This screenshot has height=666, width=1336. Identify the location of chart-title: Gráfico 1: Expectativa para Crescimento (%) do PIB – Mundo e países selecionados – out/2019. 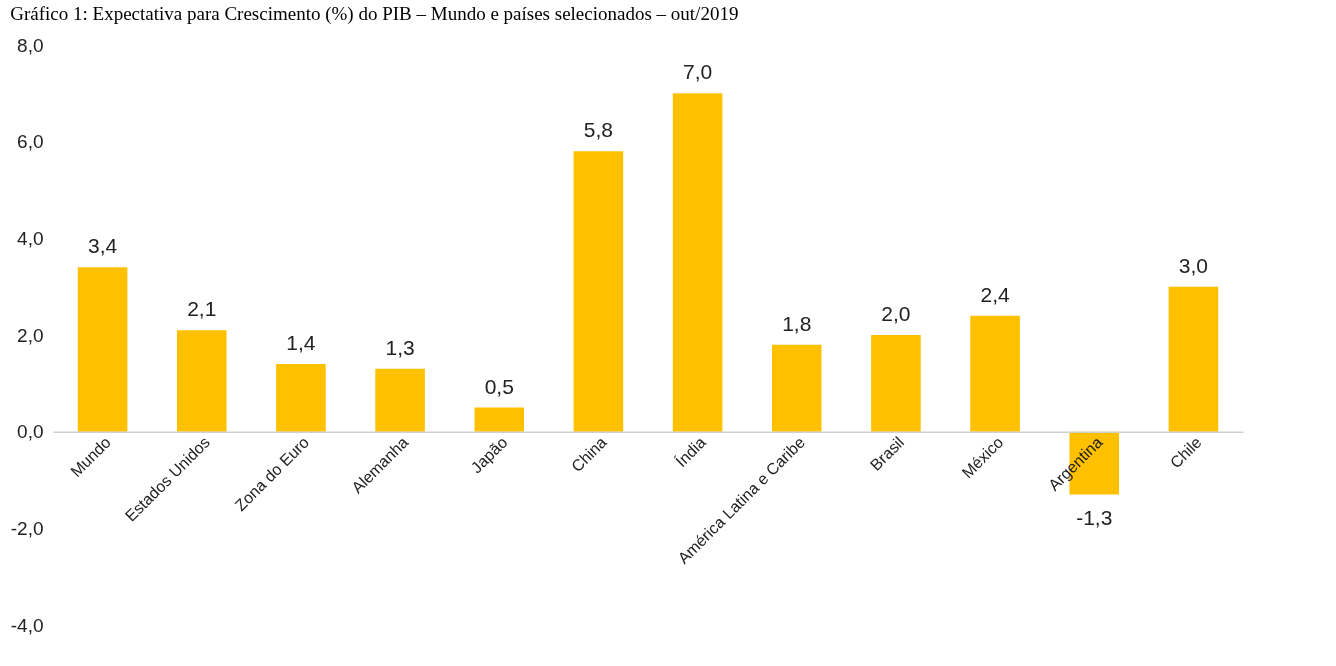
(374, 14).